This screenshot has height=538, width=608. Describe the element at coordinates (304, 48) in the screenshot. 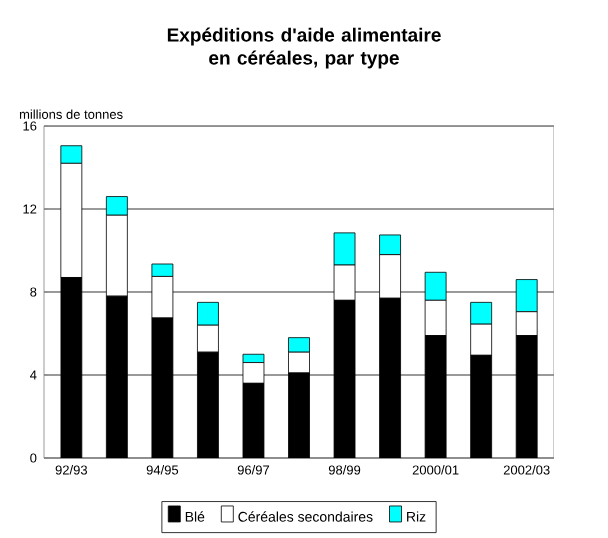

I see `chart-title: Expéditions d'aide alimentaire en céréales, par type` at that location.